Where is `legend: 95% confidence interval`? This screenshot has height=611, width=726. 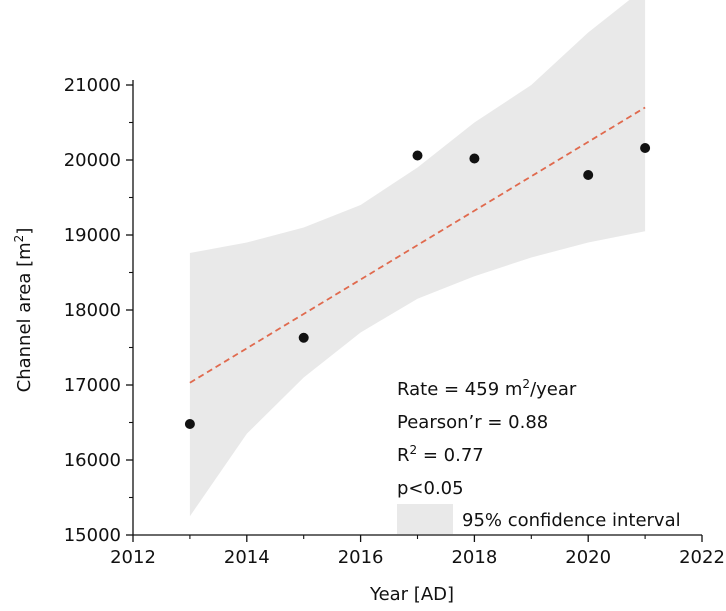
legend: 95% confidence interval is located at coordinates (539, 519).